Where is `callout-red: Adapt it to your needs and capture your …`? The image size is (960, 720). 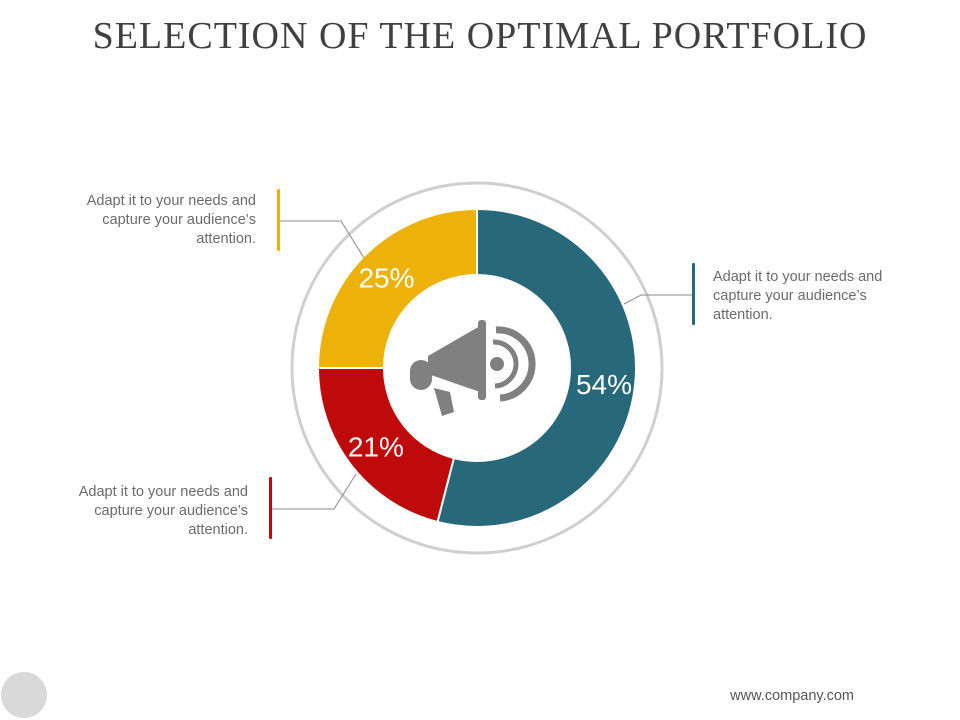
callout-red: Adapt it to your needs and capture your … is located at coordinates (163, 511).